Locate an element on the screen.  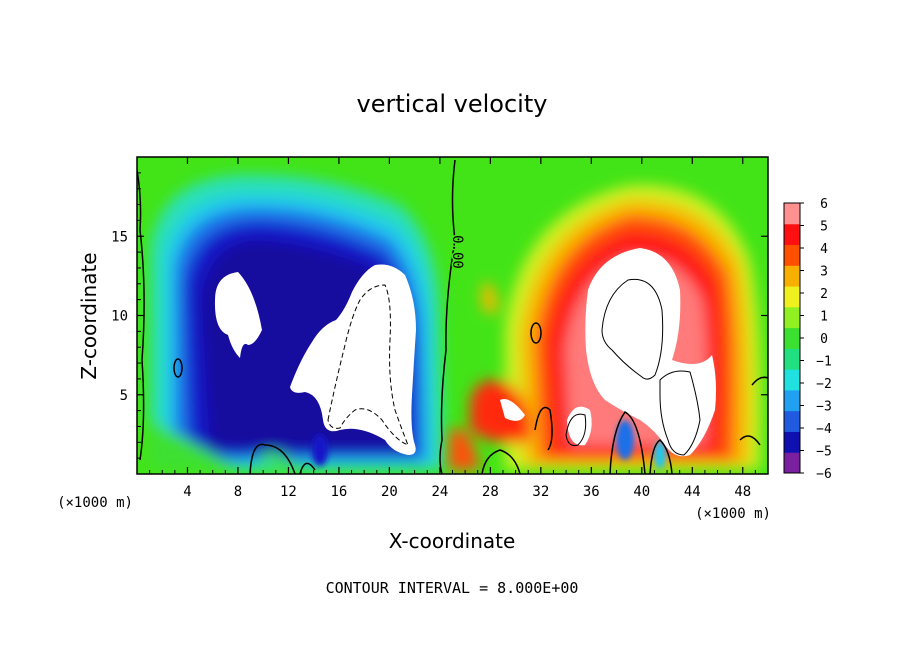
x-tick-label: 16 is located at coordinates (338, 492).